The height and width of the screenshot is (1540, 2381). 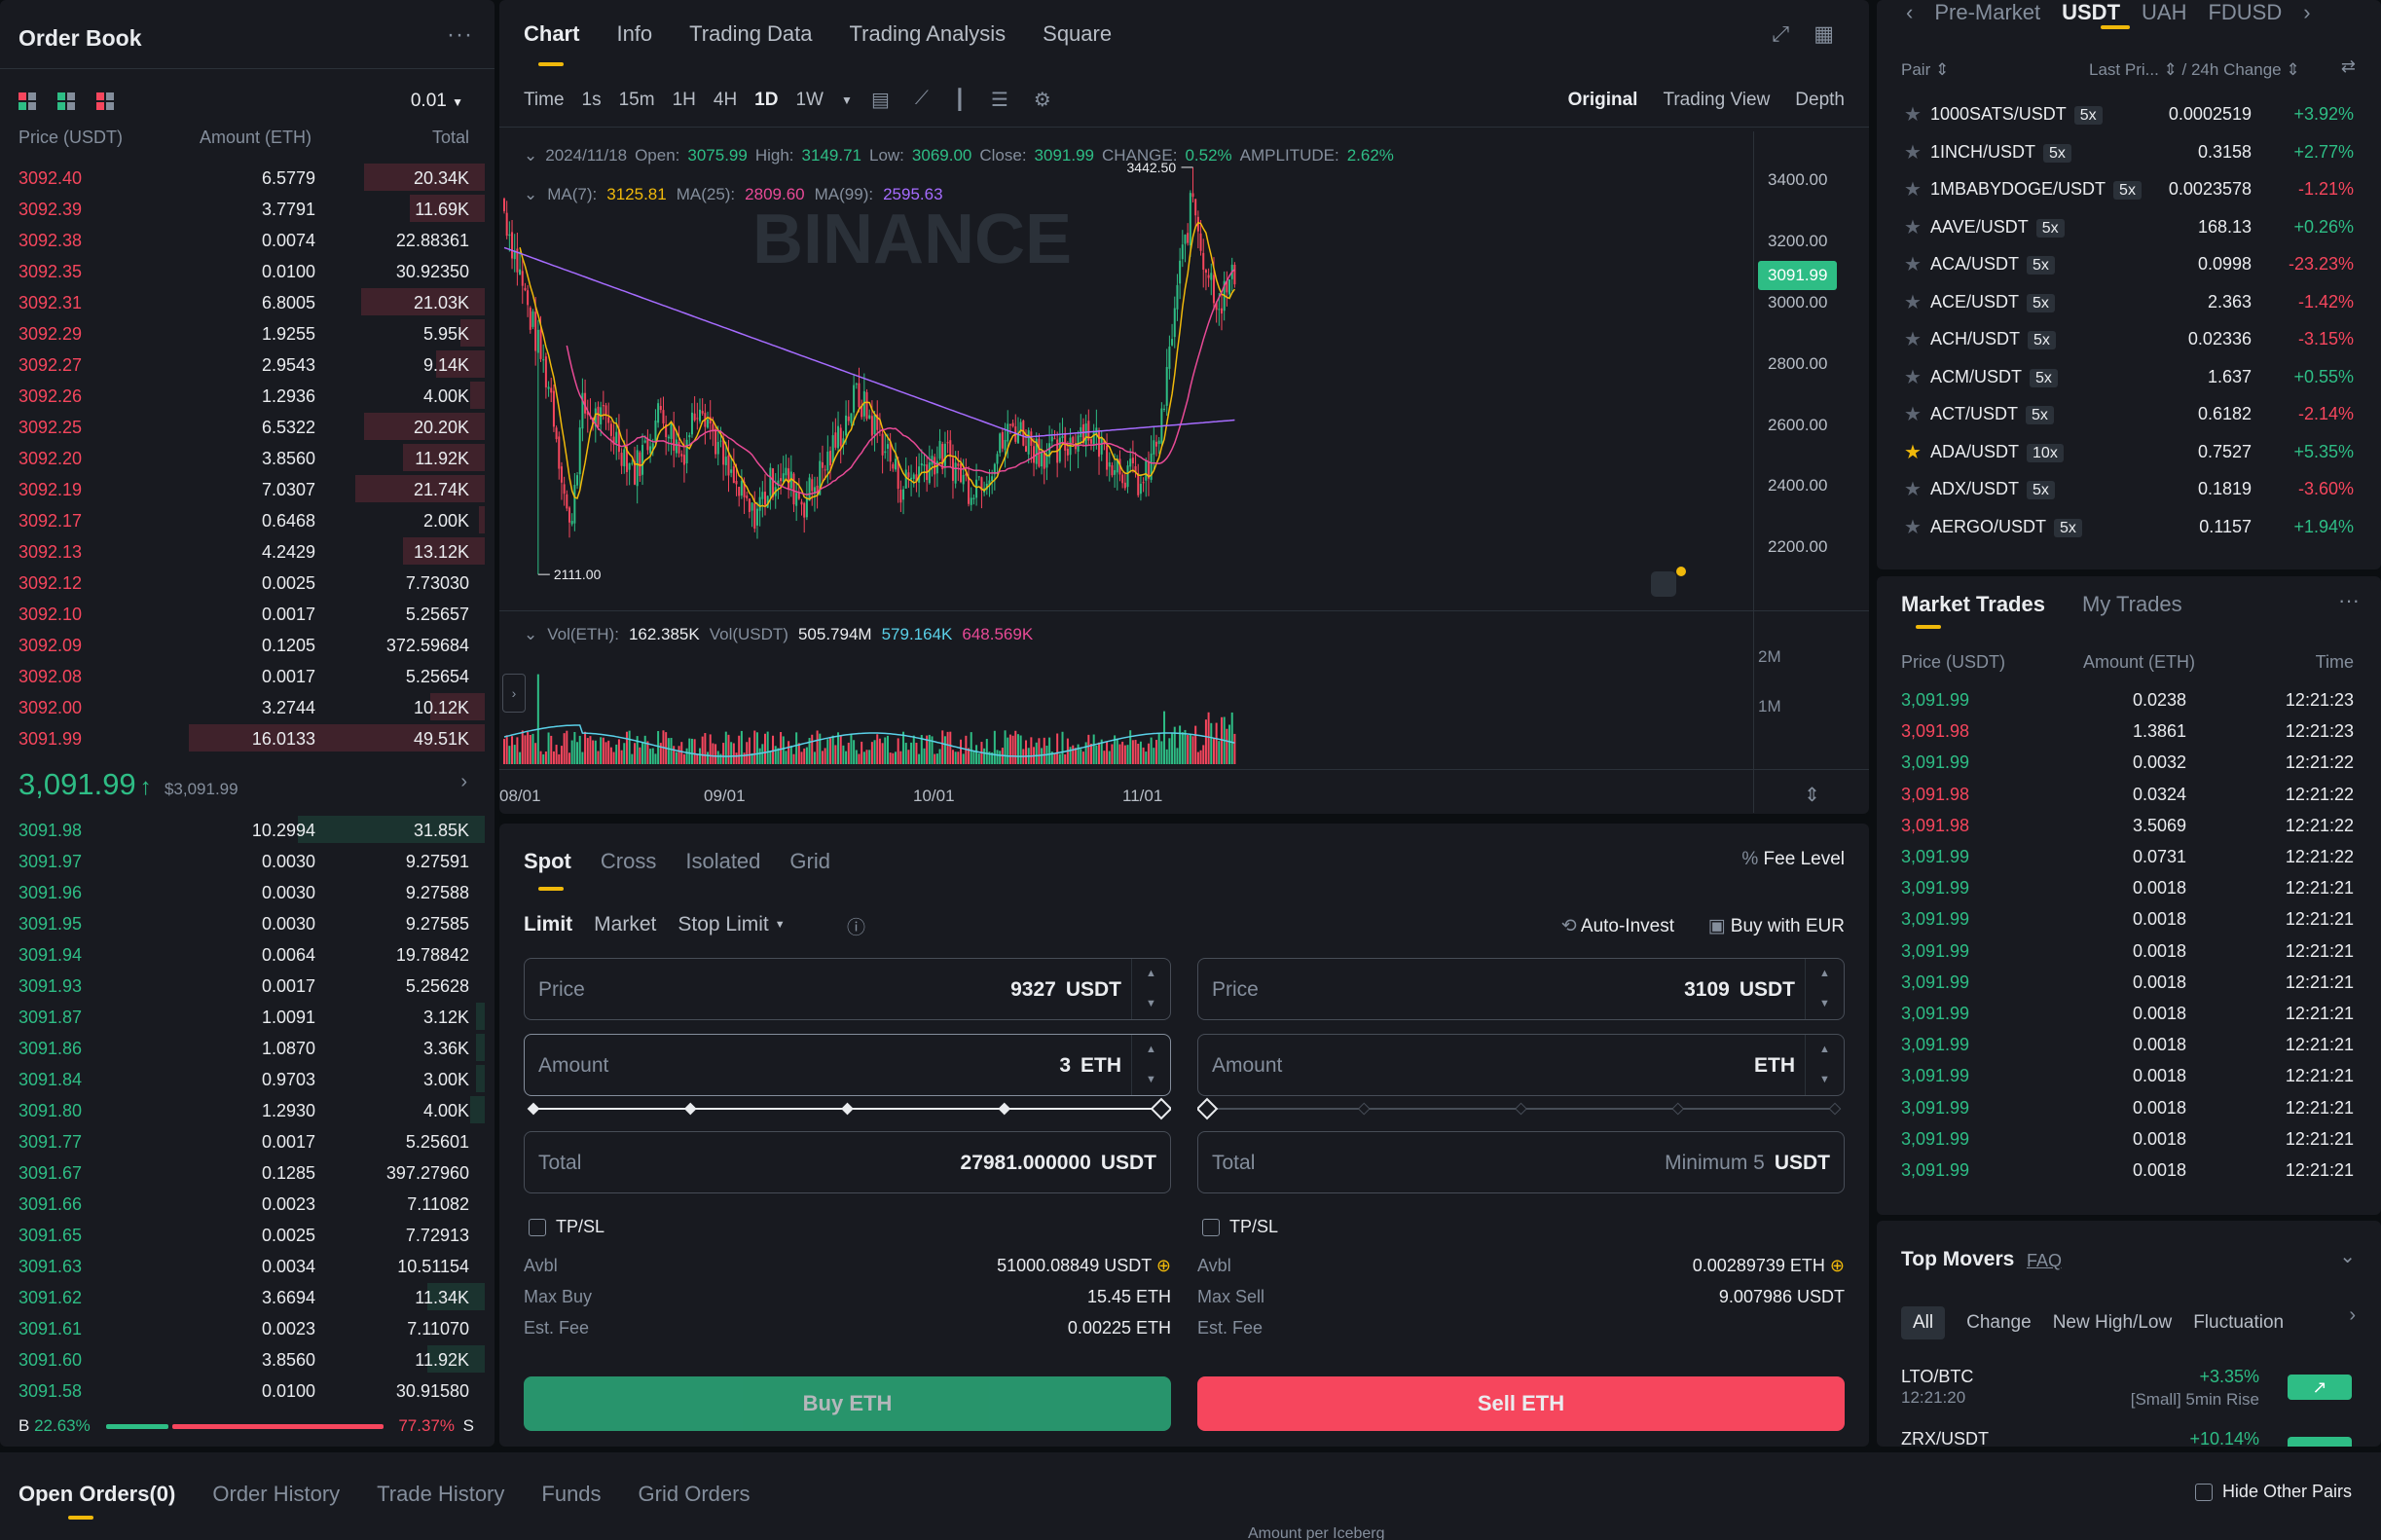 I want to click on order-type-tab: Limit, so click(x=548, y=924).